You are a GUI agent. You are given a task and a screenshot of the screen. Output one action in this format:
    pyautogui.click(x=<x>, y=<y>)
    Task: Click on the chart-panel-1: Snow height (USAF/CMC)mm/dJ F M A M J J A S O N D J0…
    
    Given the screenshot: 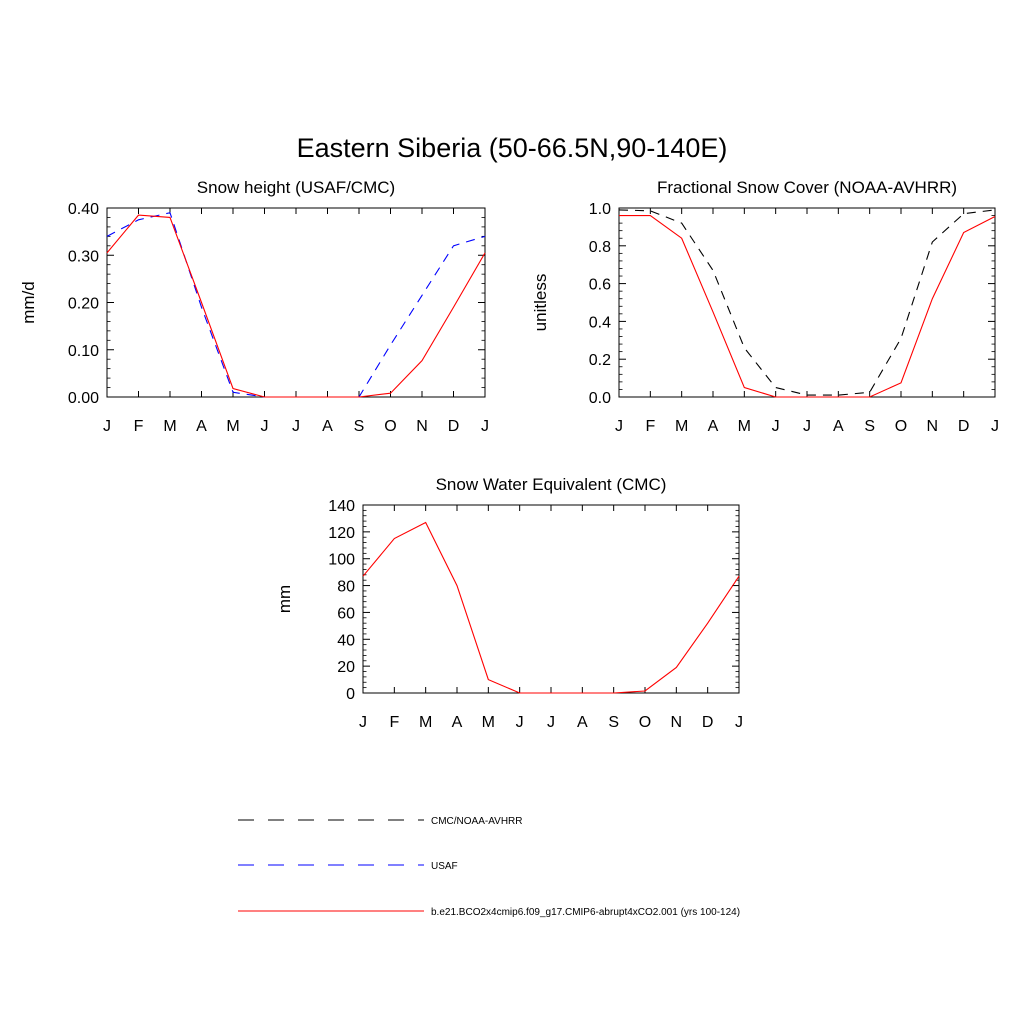 What is the action you would take?
    pyautogui.click(x=254, y=306)
    